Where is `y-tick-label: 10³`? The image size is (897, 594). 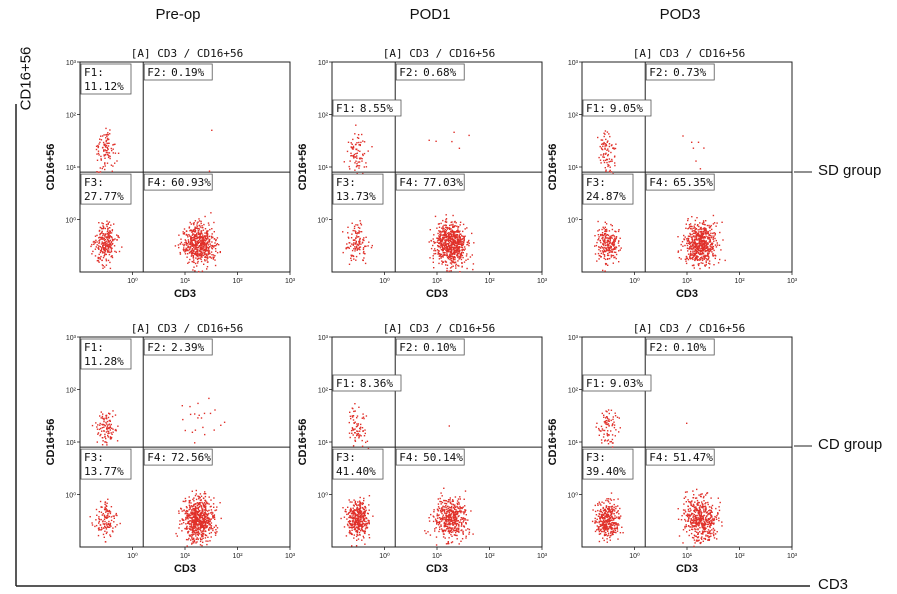
y-tick-label: 10³ is located at coordinates (323, 338).